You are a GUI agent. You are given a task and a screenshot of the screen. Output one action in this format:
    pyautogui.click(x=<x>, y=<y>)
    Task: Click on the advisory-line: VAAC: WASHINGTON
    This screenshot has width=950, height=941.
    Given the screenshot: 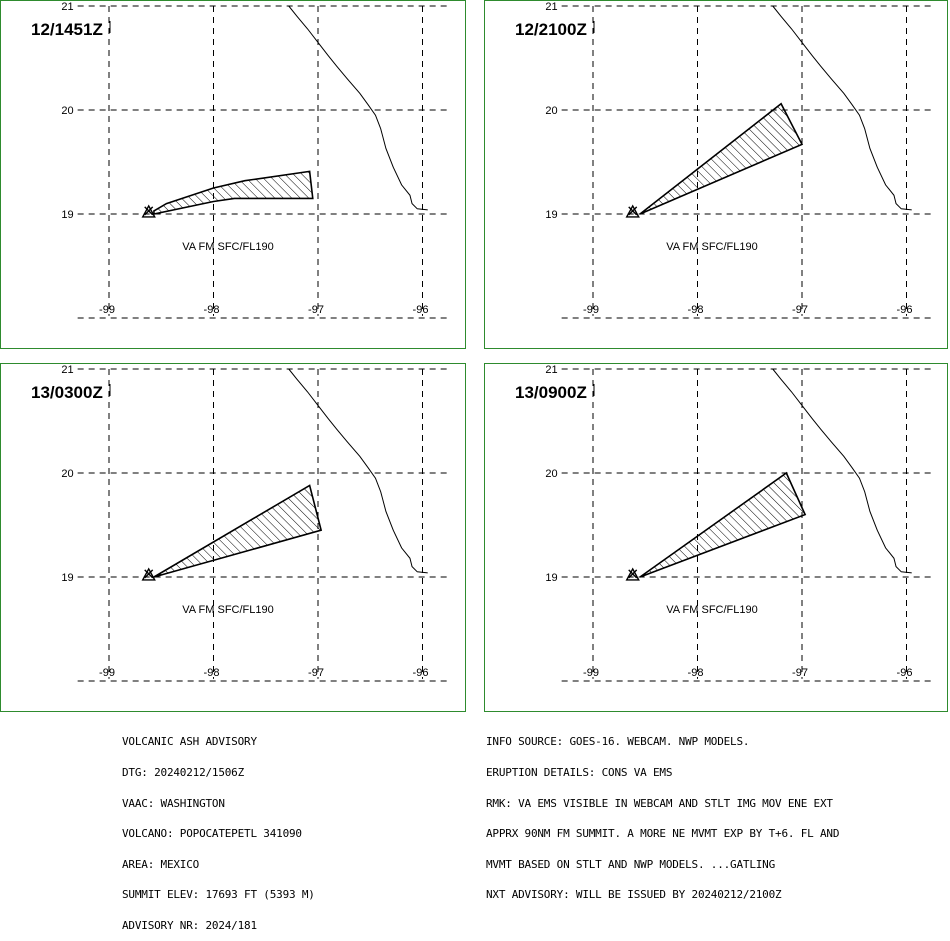 What is the action you would take?
    pyautogui.click(x=173, y=803)
    